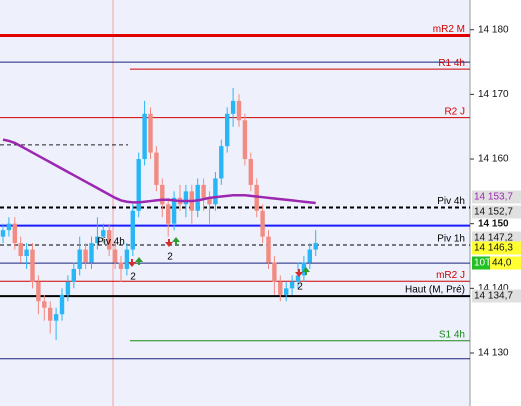  I want to click on annotation: Piv 4h, so click(111, 242).